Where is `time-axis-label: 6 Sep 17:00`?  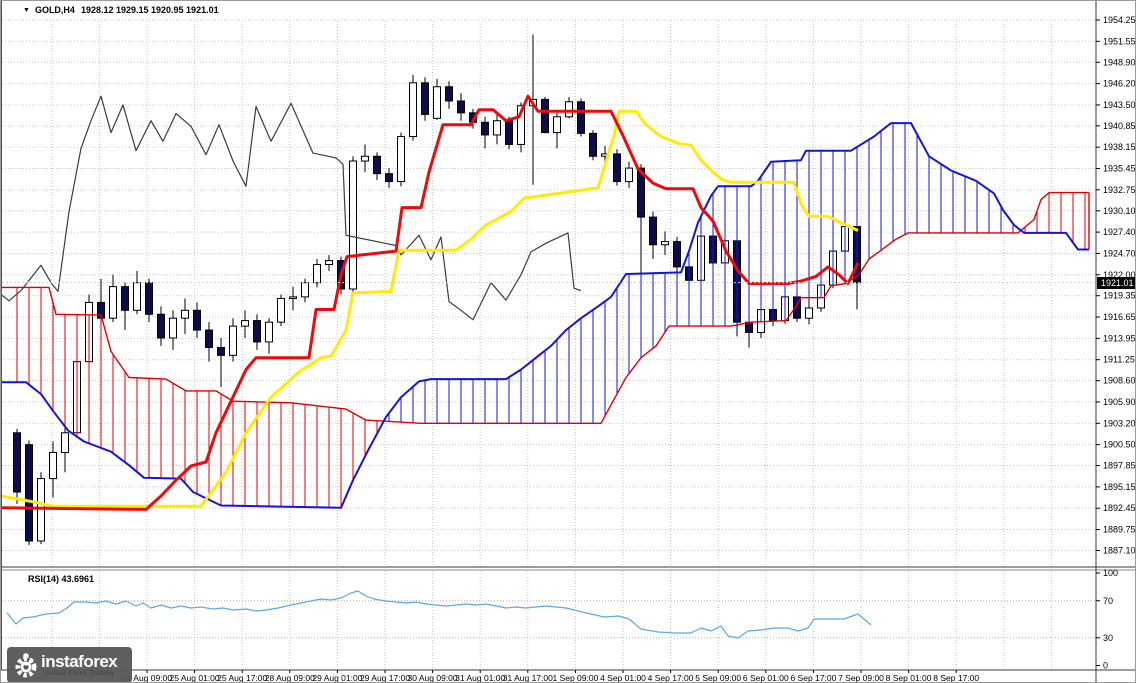
time-axis-label: 6 Sep 17:00 is located at coordinates (813, 678).